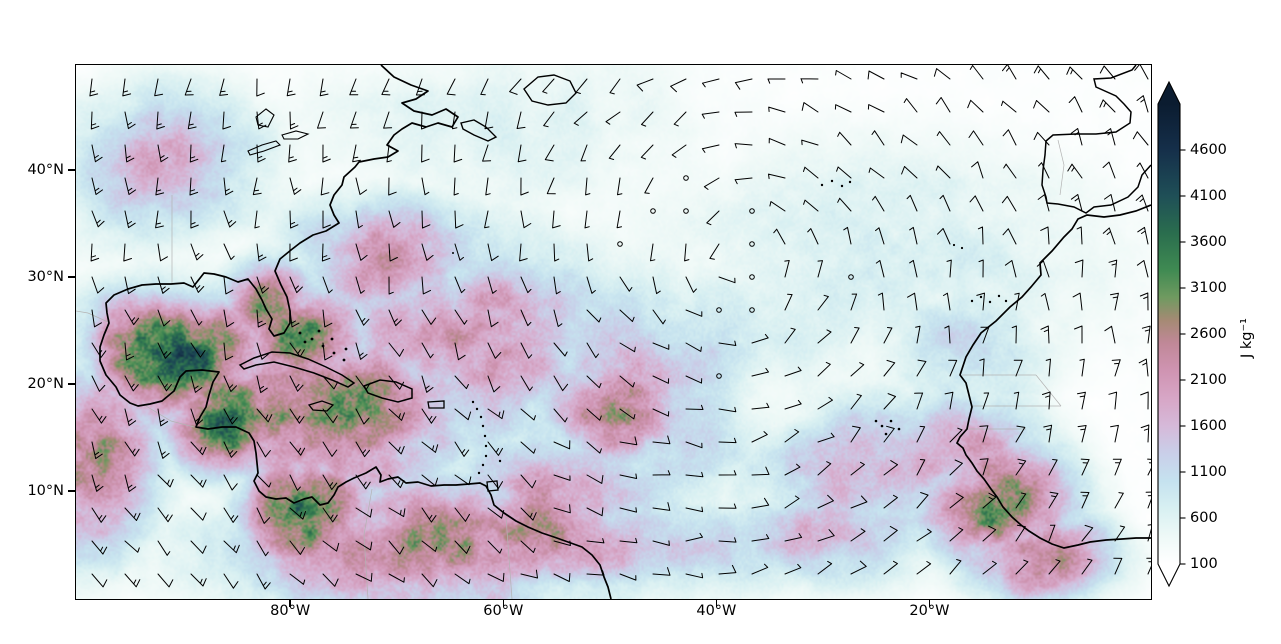 Image resolution: width=1281 pixels, height=644 pixels. What do you see at coordinates (1169, 93) in the screenshot?
I see `colorbar-extend-top` at bounding box center [1169, 93].